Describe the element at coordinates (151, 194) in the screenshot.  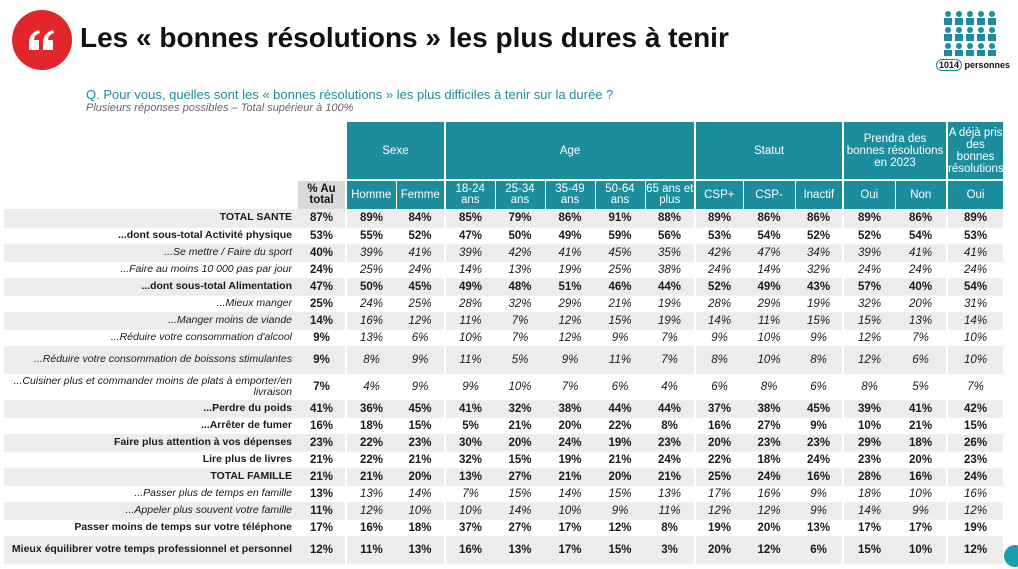
I see `header-blank` at that location.